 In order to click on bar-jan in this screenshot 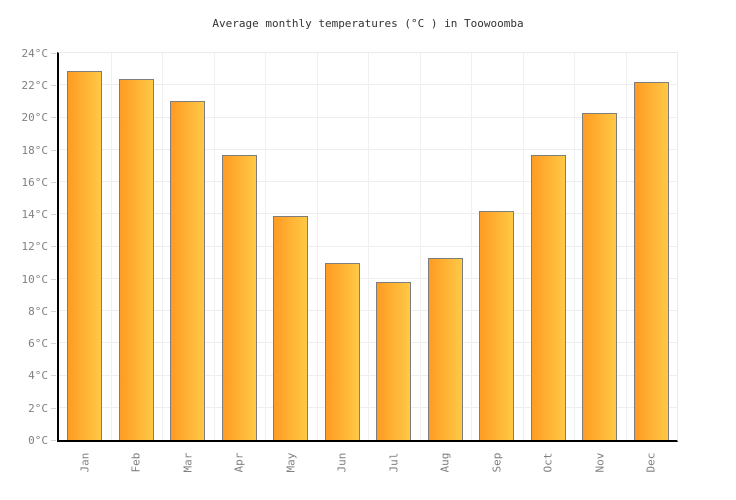, I will do `click(84, 255)`.